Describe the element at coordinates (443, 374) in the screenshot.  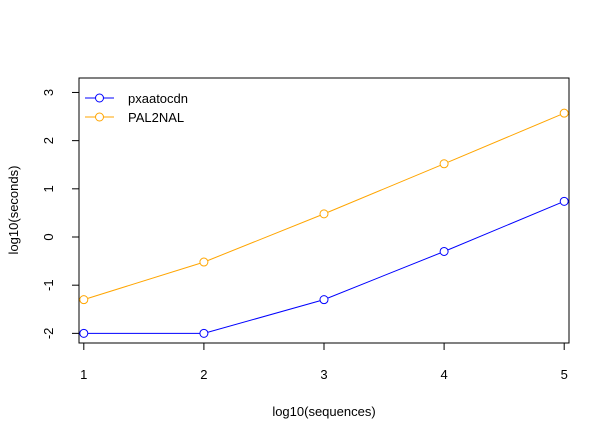
I see `x-tick-label: 4` at that location.